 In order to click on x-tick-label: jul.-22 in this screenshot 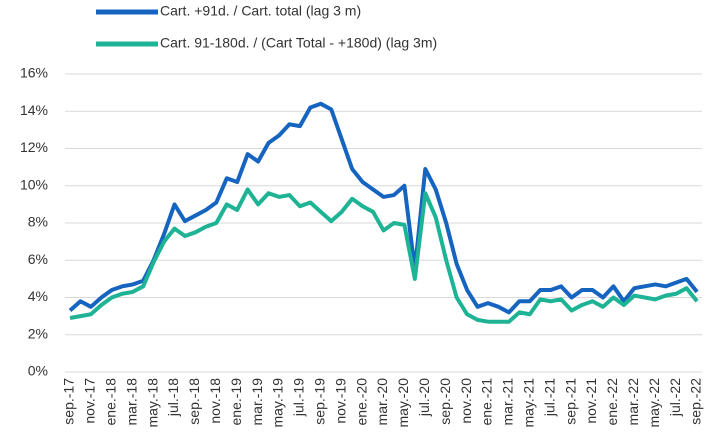, I will do `click(675, 397)`.